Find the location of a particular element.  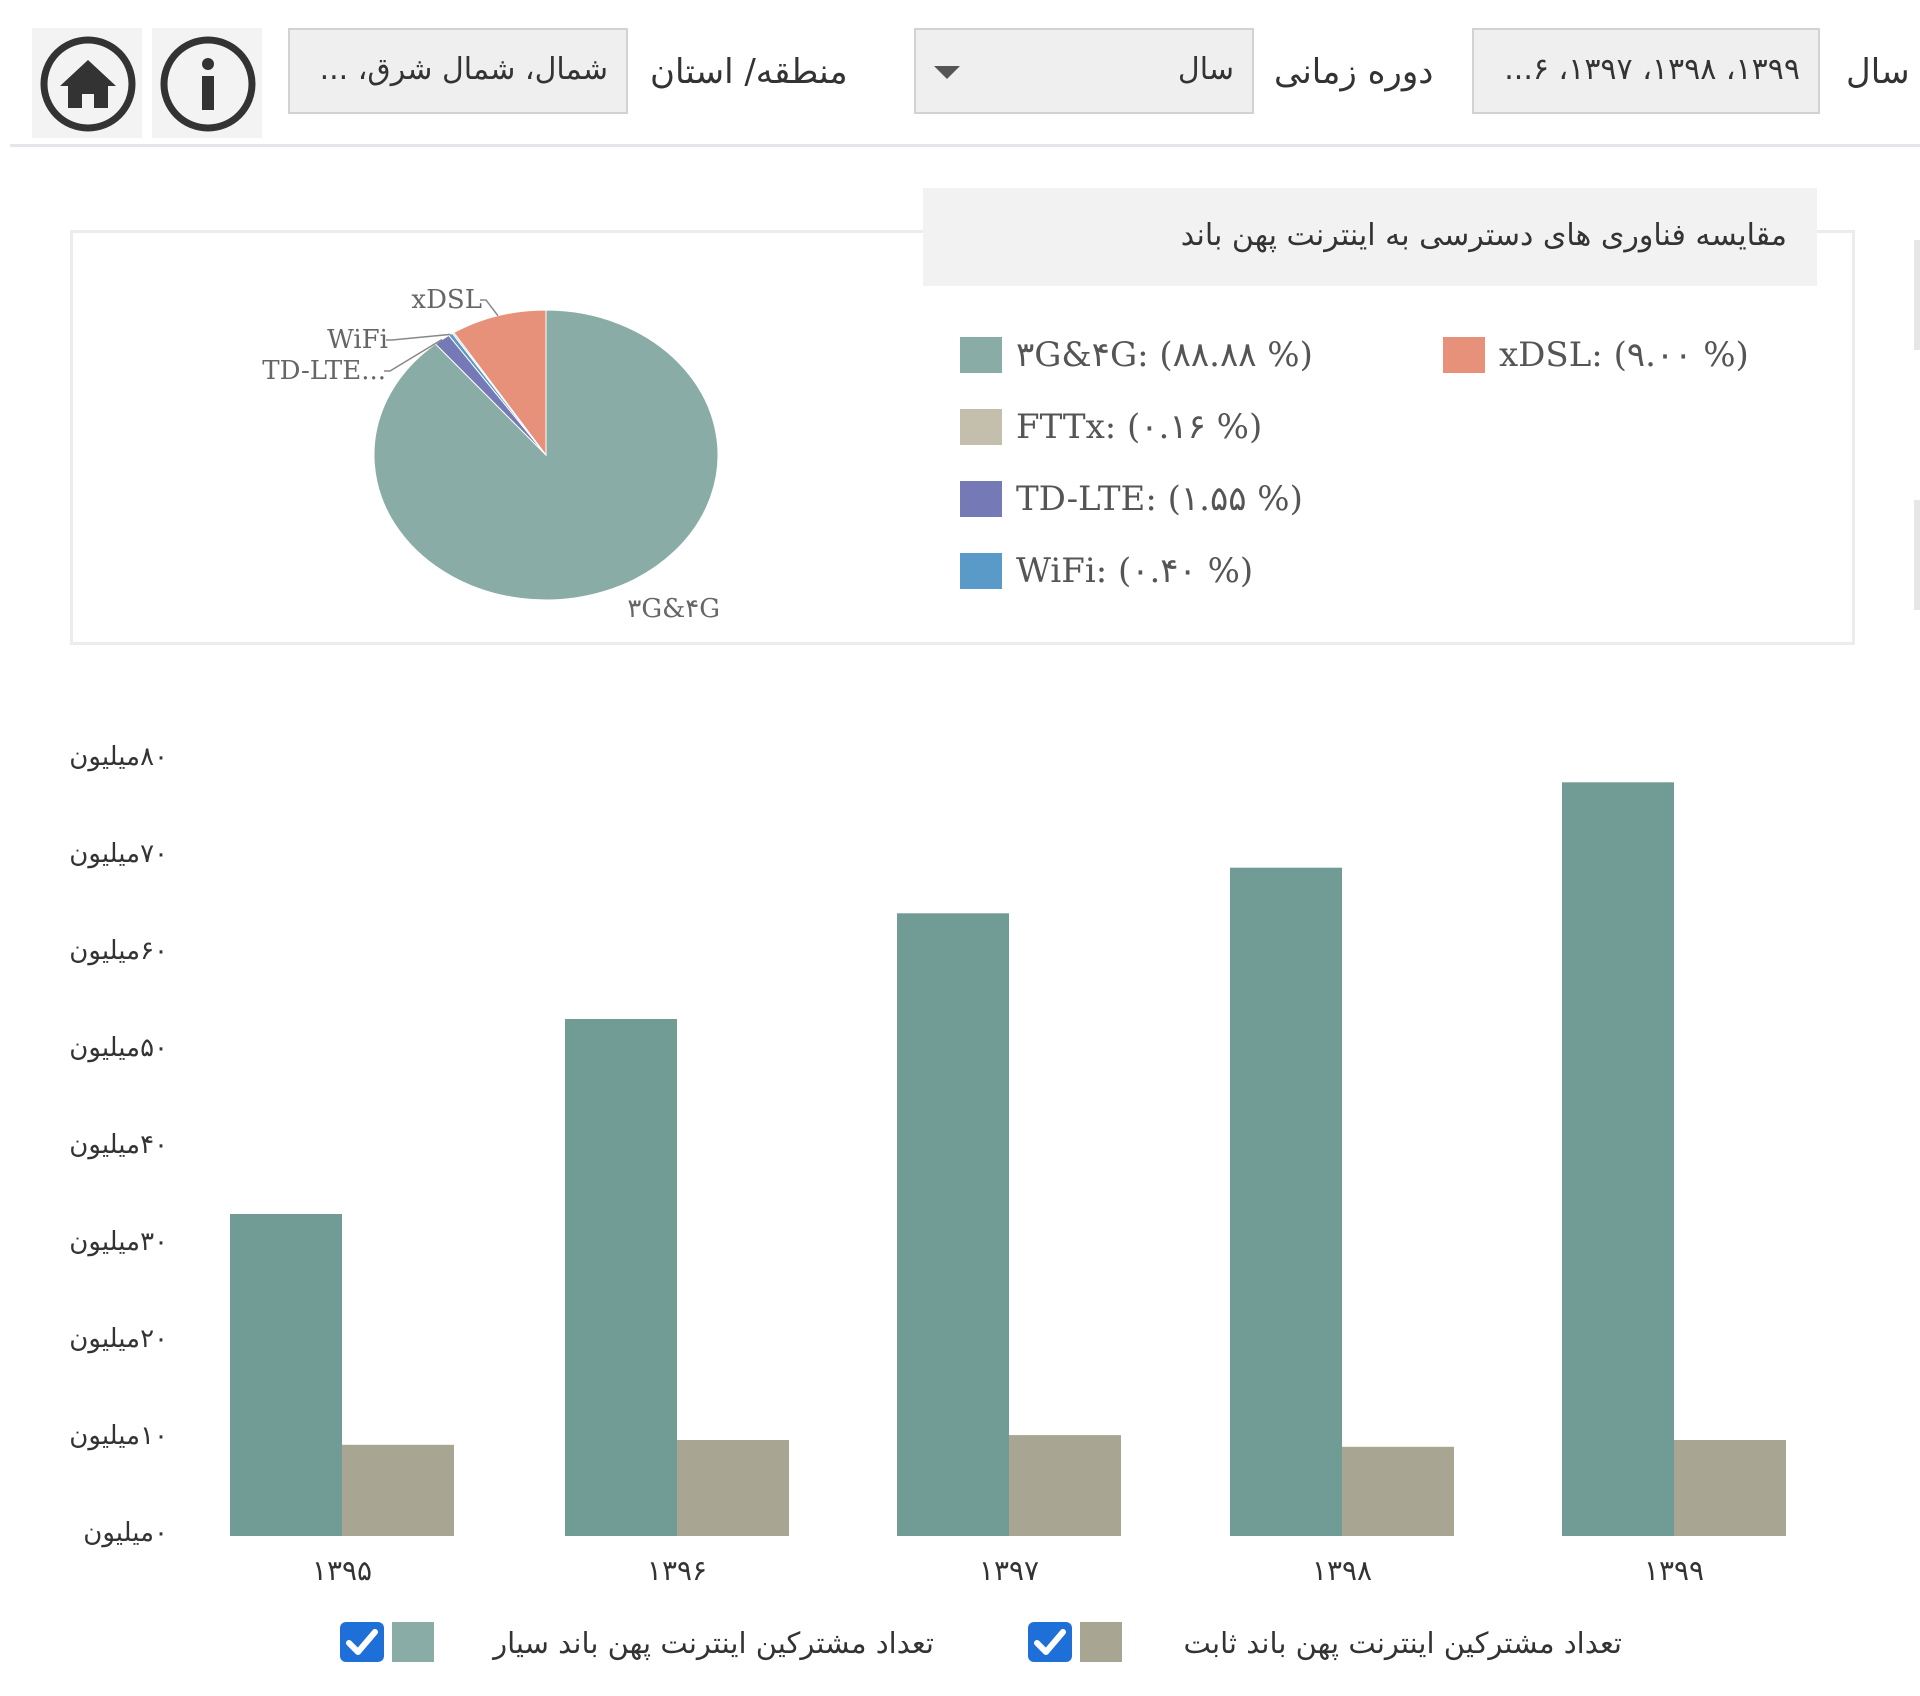

period-label: دوره زمانی is located at coordinates (1354, 72).